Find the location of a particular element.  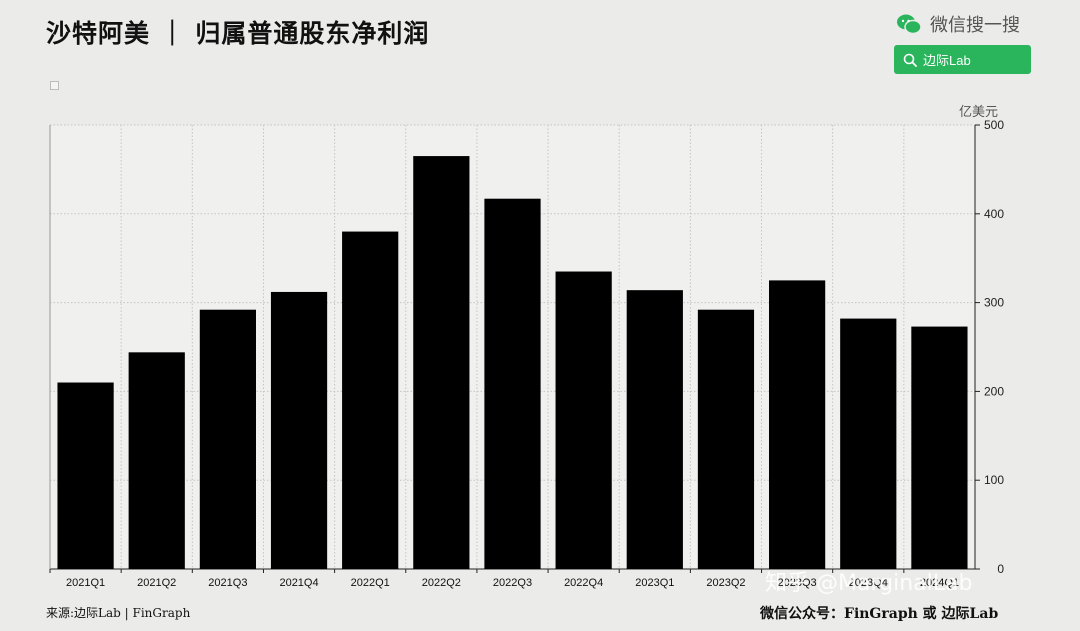

bar-2022Q2 is located at coordinates (441, 362).